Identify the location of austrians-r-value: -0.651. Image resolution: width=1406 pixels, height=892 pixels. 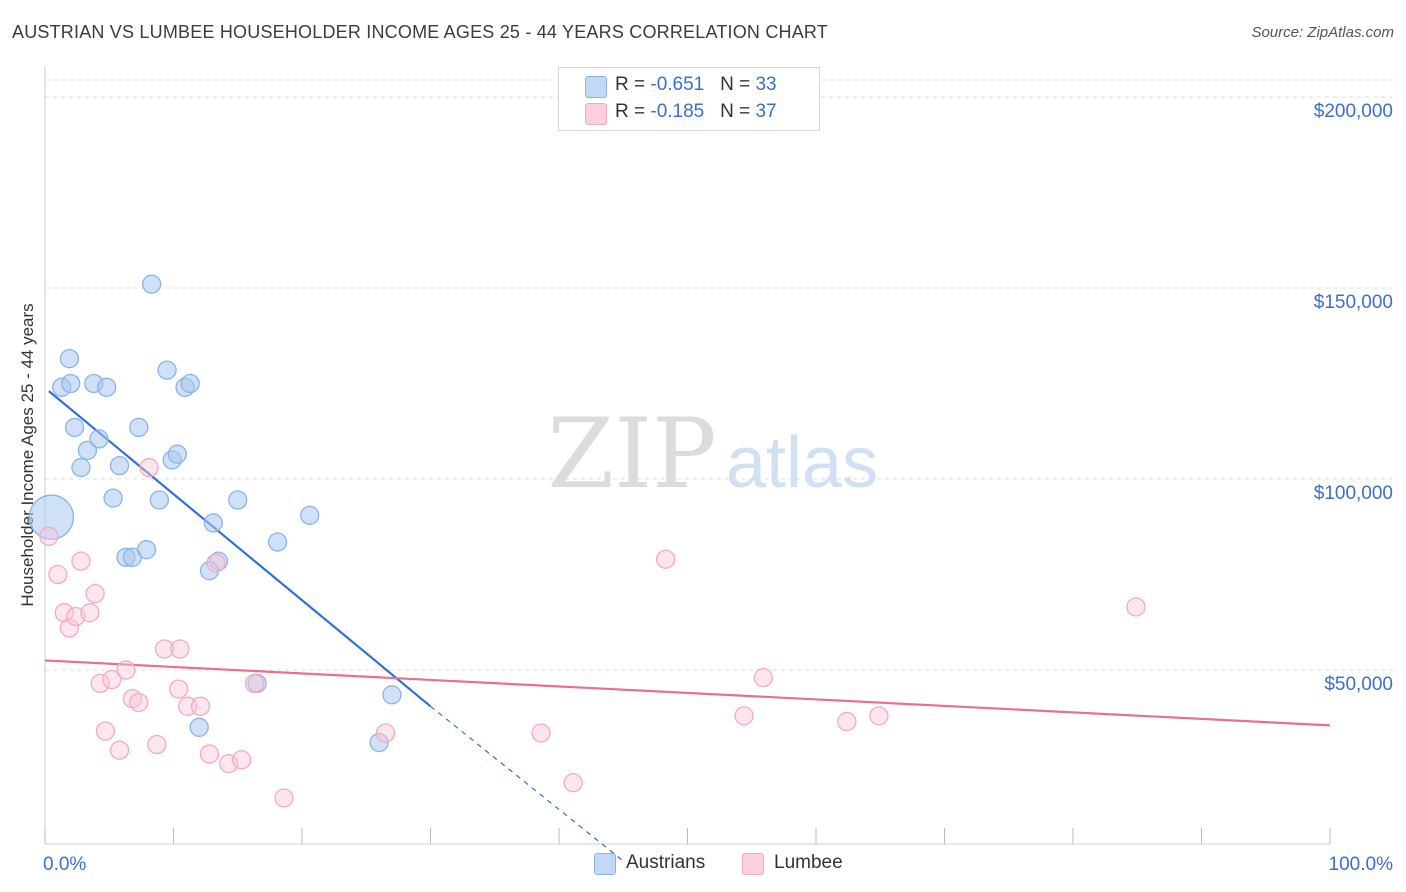
(677, 84).